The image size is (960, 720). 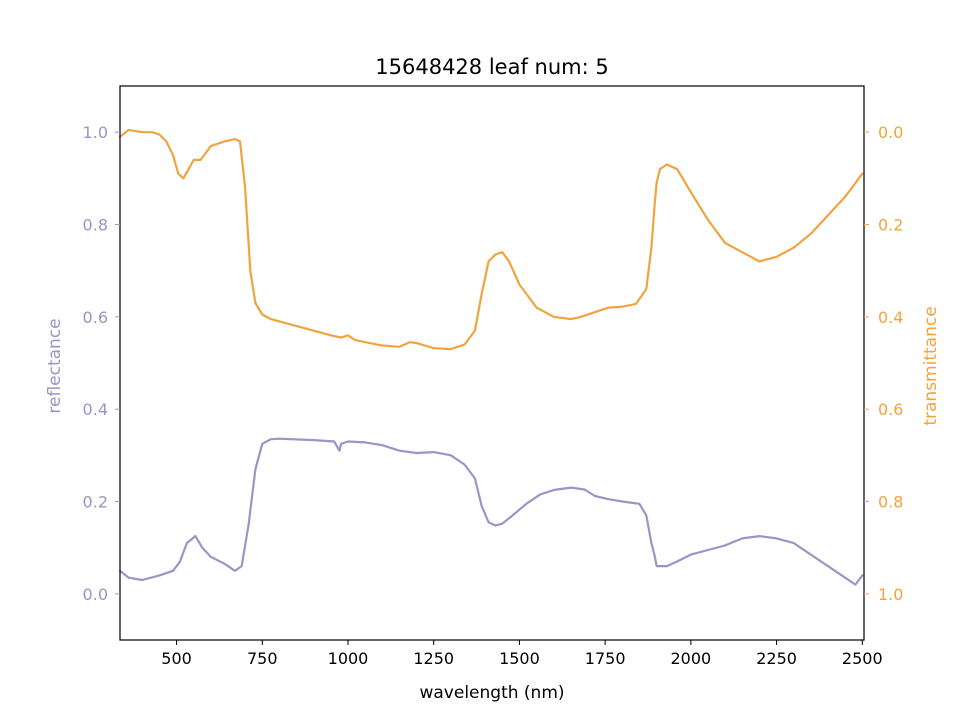 I want to click on x-tick-label: 1500, so click(x=519, y=658).